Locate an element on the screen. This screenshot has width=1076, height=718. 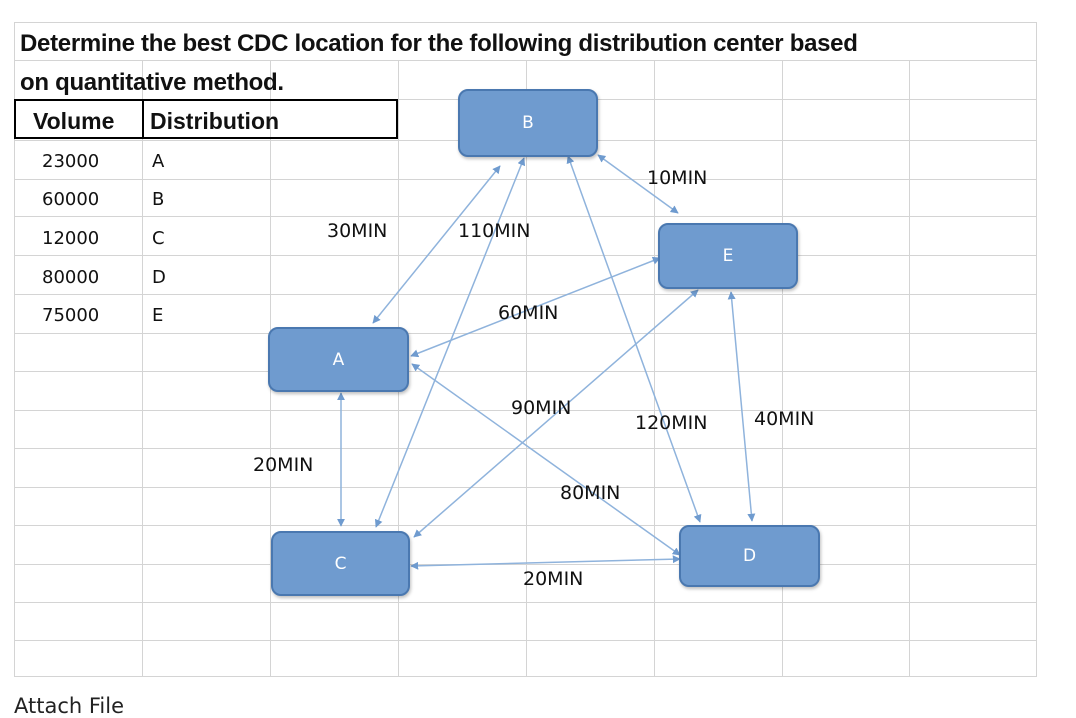
question-line-2: on quantitative method. is located at coordinates (152, 82).